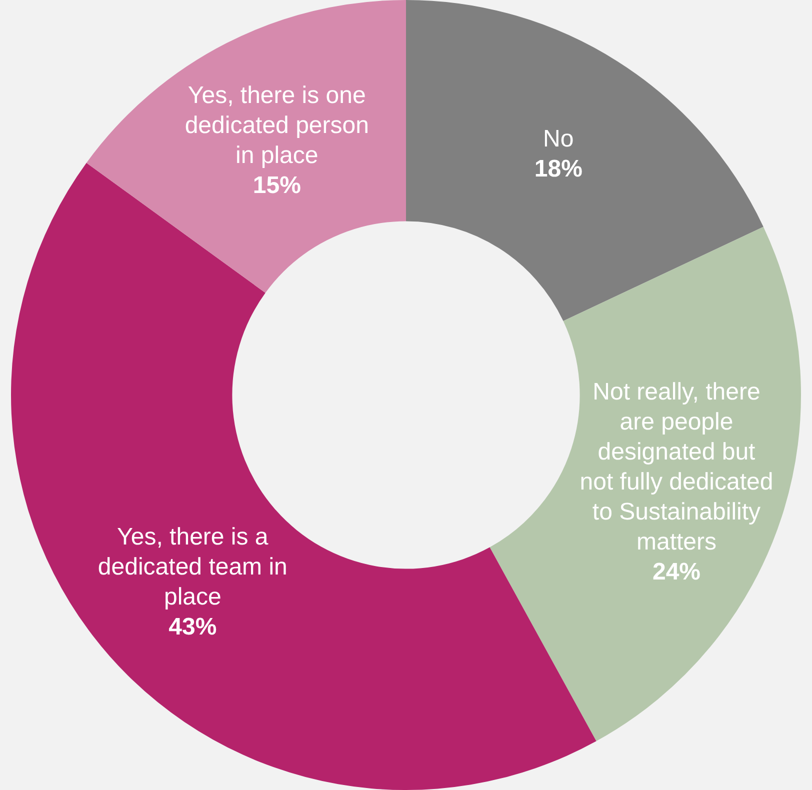 The width and height of the screenshot is (812, 790). I want to click on slice-label: No, so click(558, 139).